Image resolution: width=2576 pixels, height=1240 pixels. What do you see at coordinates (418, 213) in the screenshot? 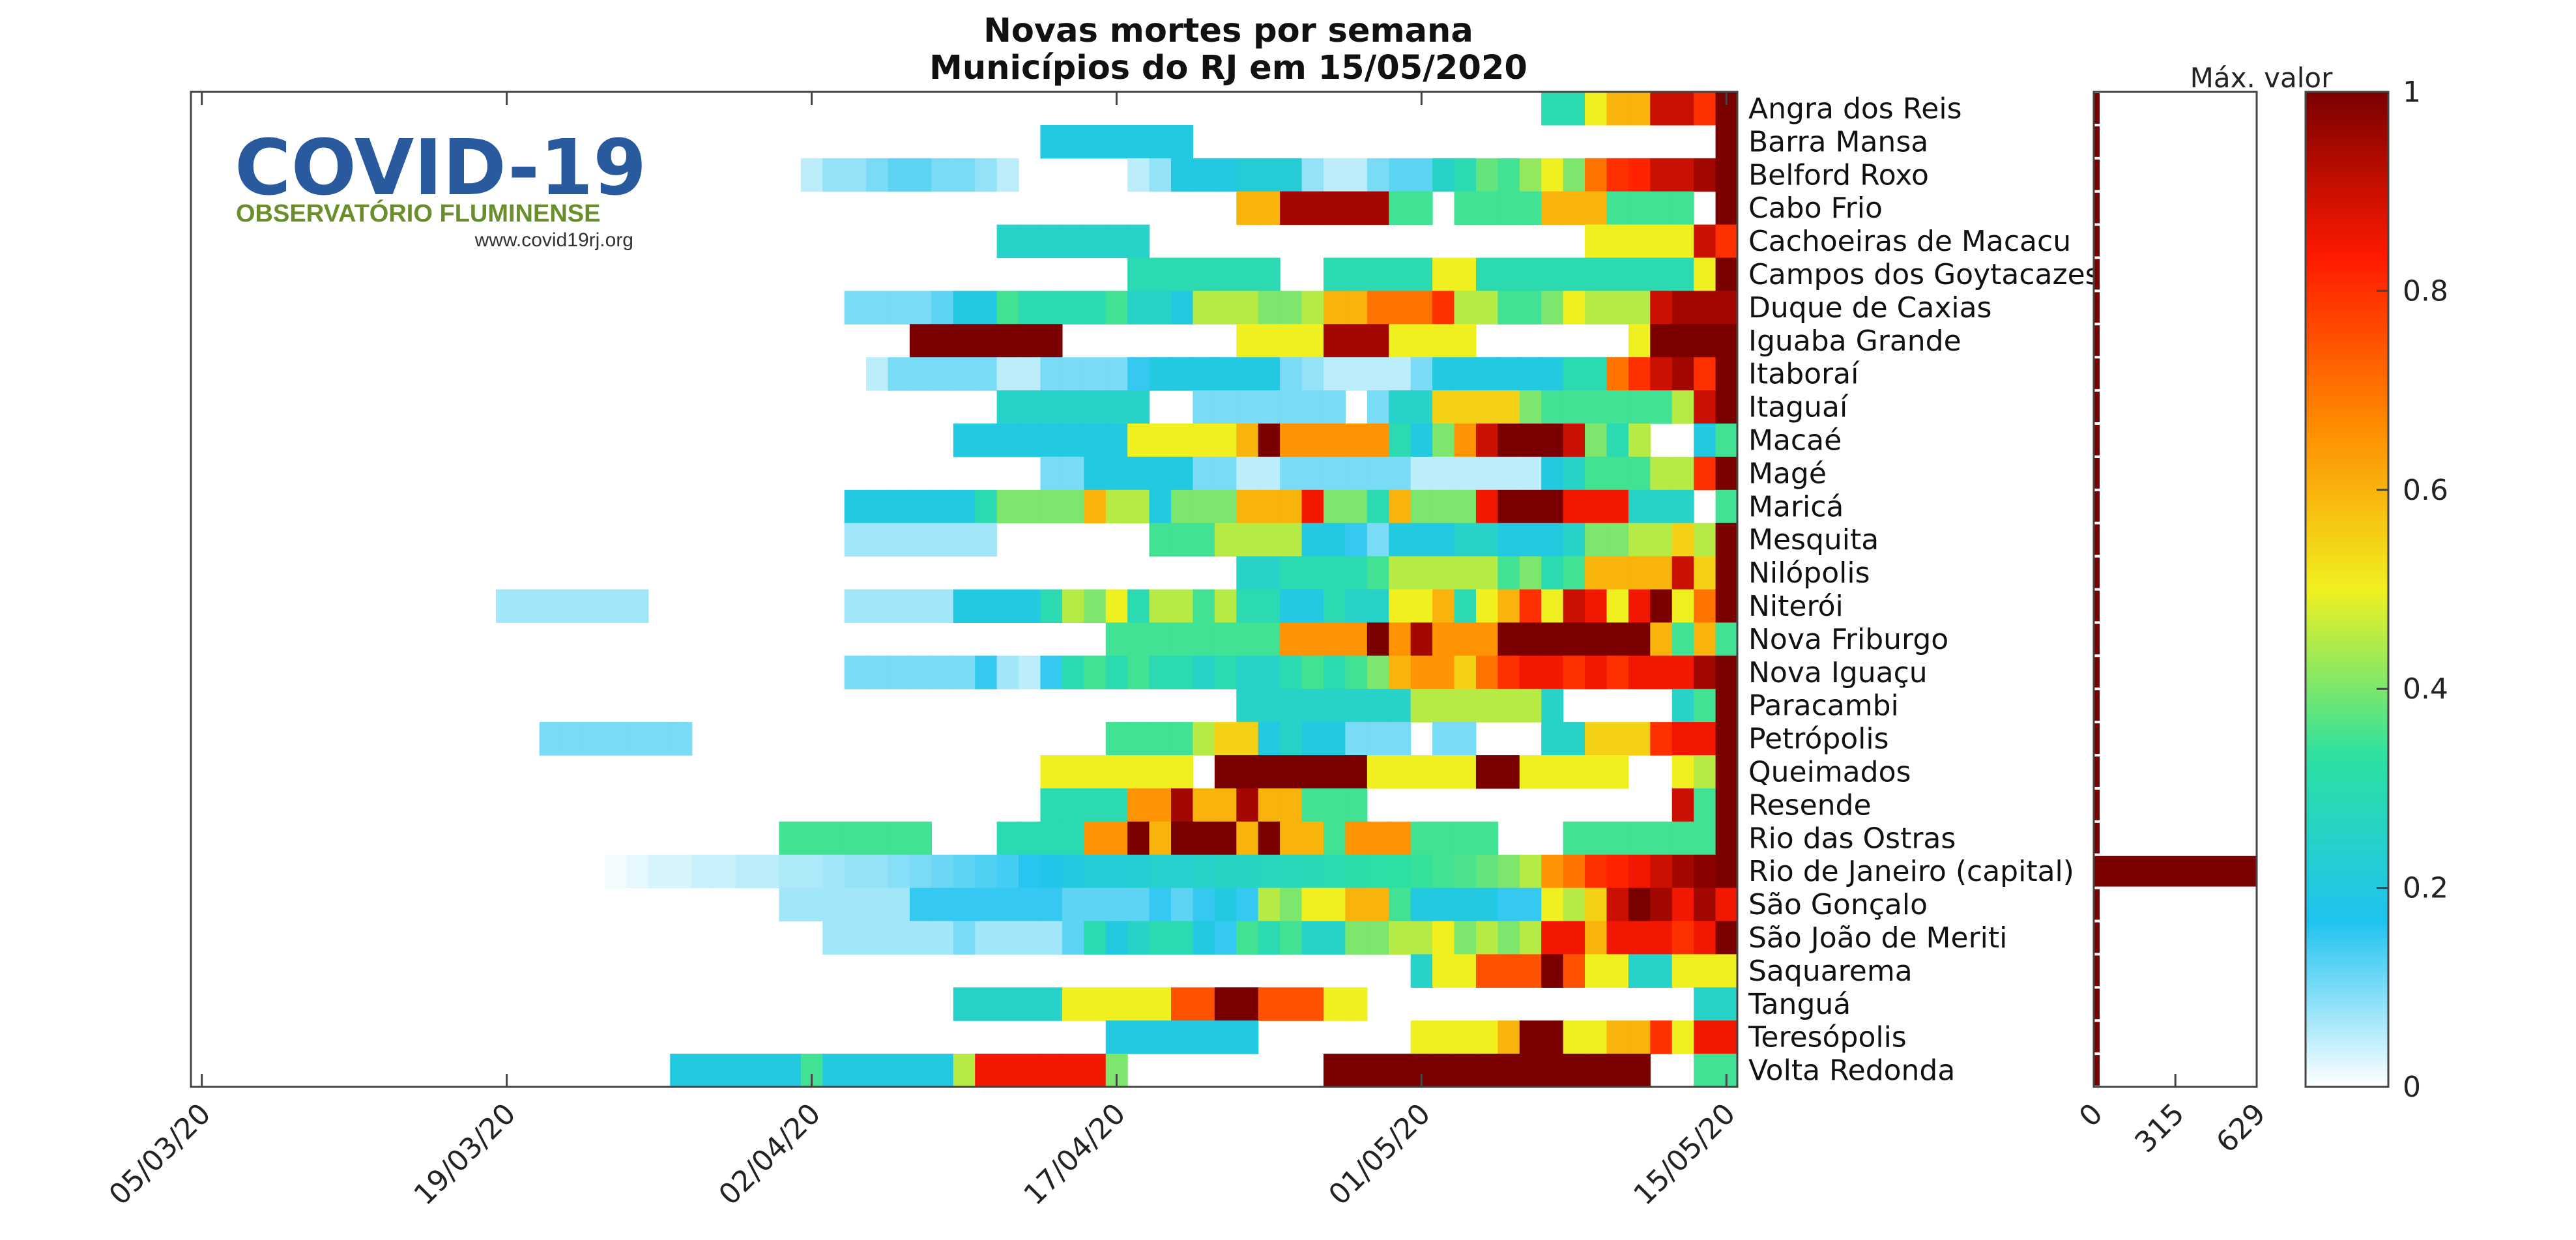
I see `logo-subtitle: OBSERVATÓRIO FLUMINENSE` at bounding box center [418, 213].